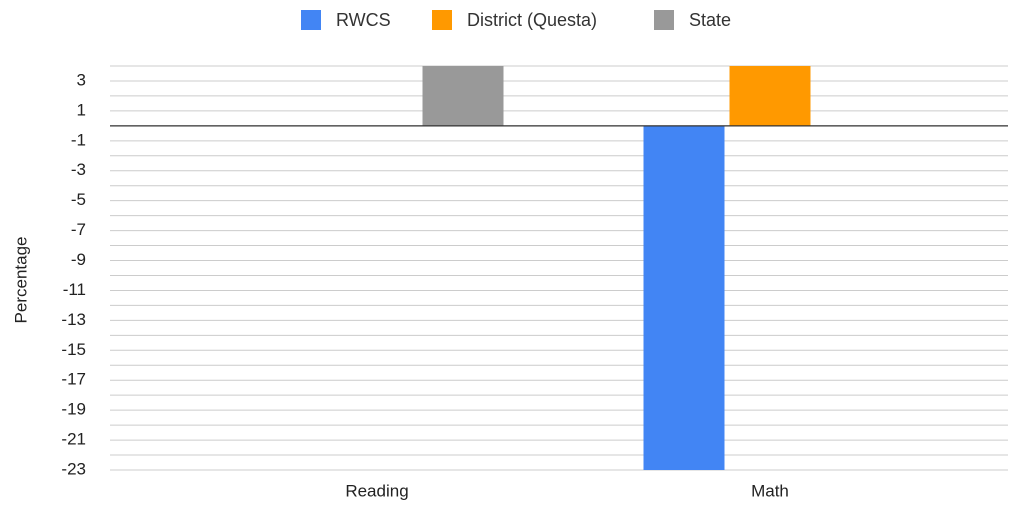  What do you see at coordinates (710, 20) in the screenshot?
I see `legend-label: State` at bounding box center [710, 20].